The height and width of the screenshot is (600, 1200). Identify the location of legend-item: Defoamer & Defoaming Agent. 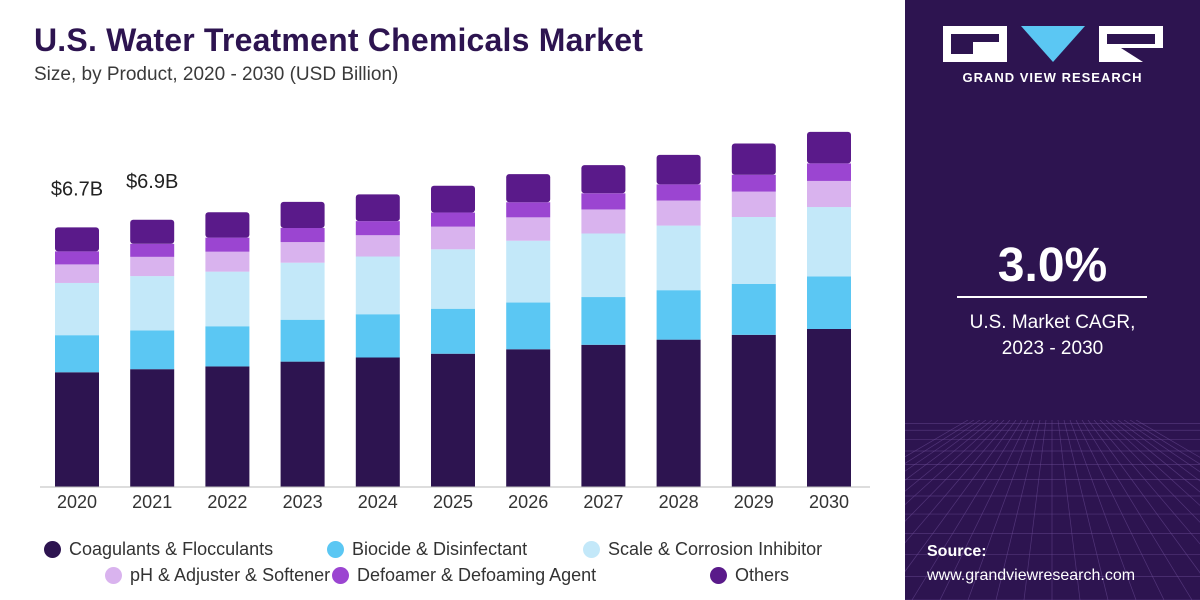
(464, 575).